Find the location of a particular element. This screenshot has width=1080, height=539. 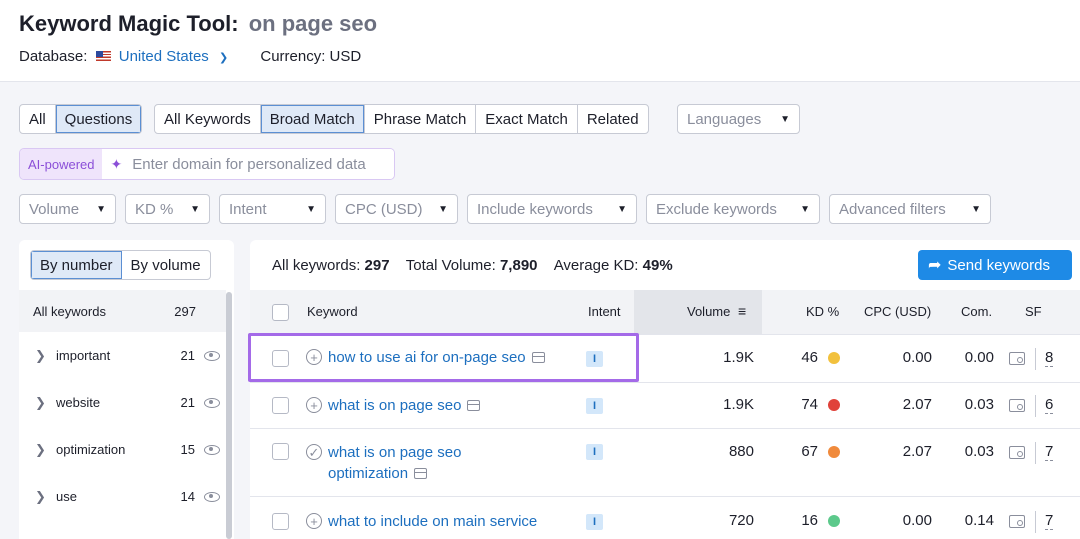

serp-features-count: 6 is located at coordinates (1049, 405).